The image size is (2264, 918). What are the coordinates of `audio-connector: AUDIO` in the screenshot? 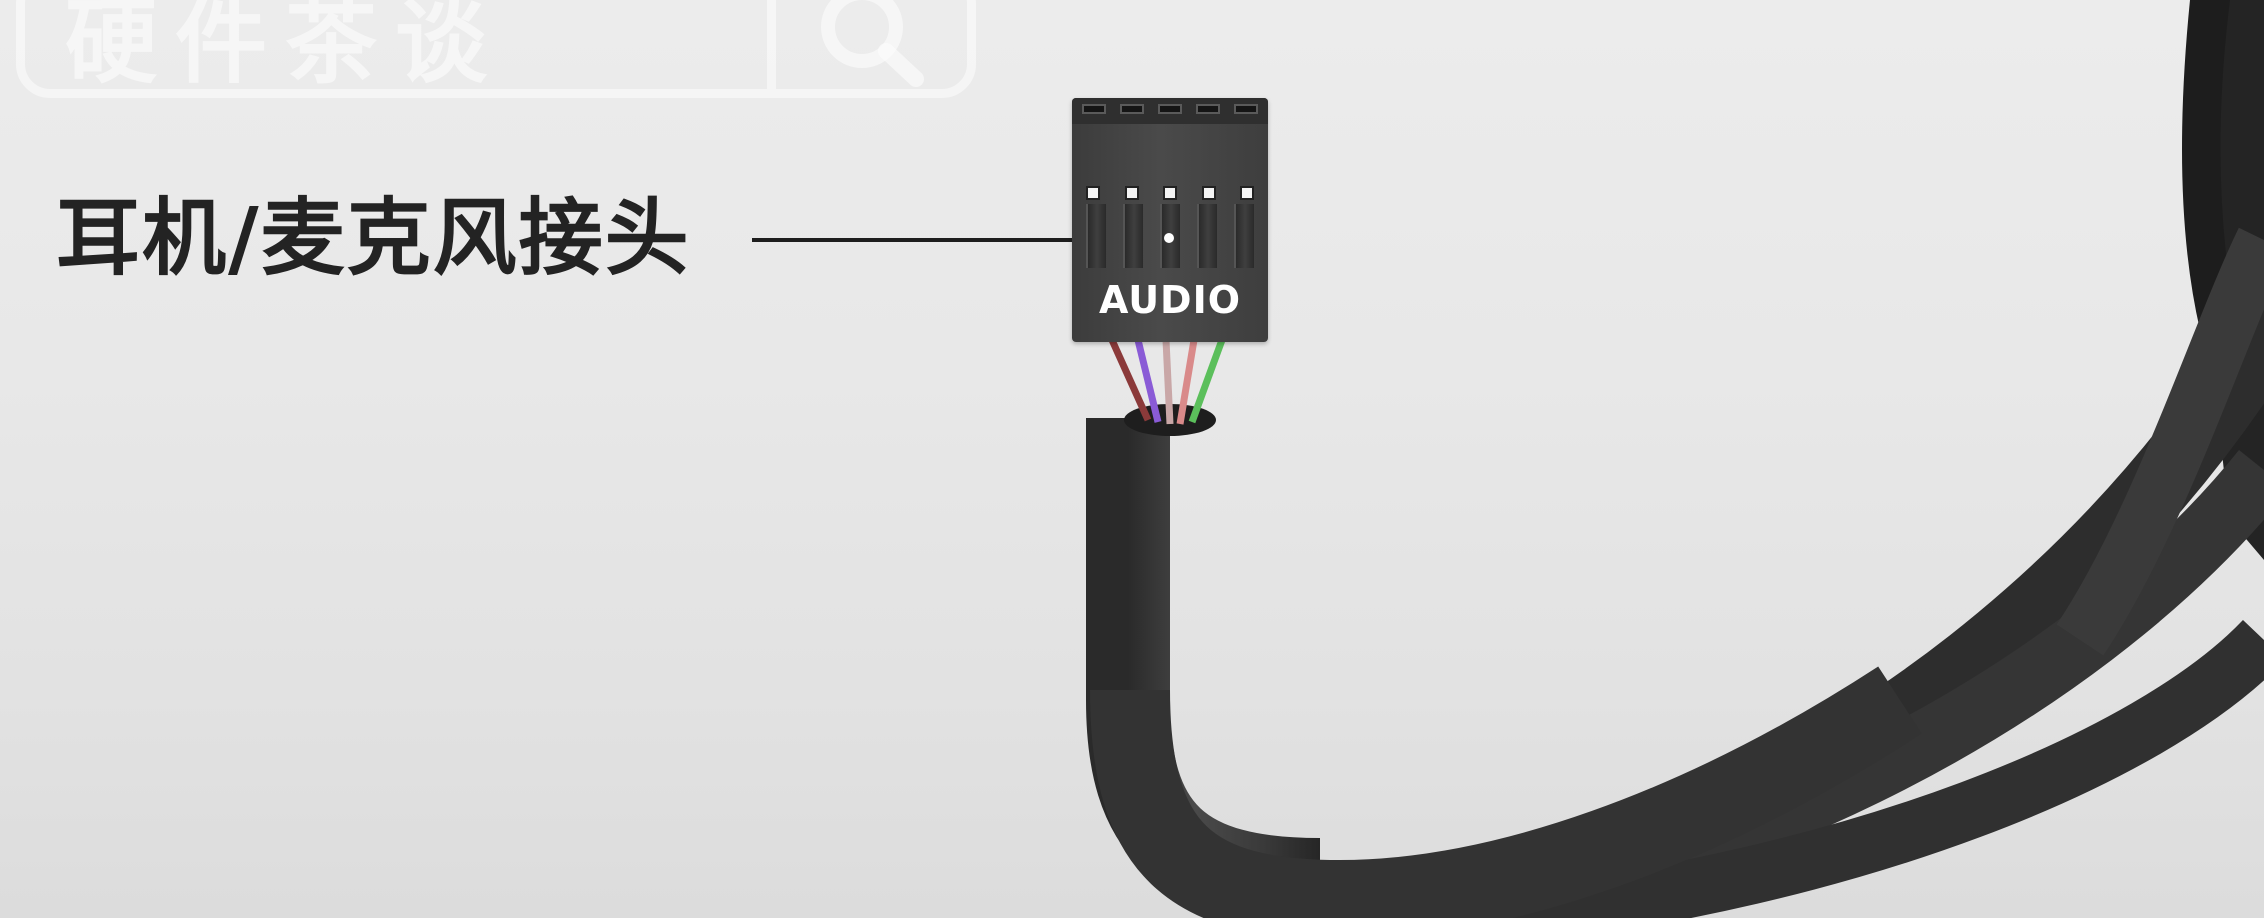 It's located at (1170, 220).